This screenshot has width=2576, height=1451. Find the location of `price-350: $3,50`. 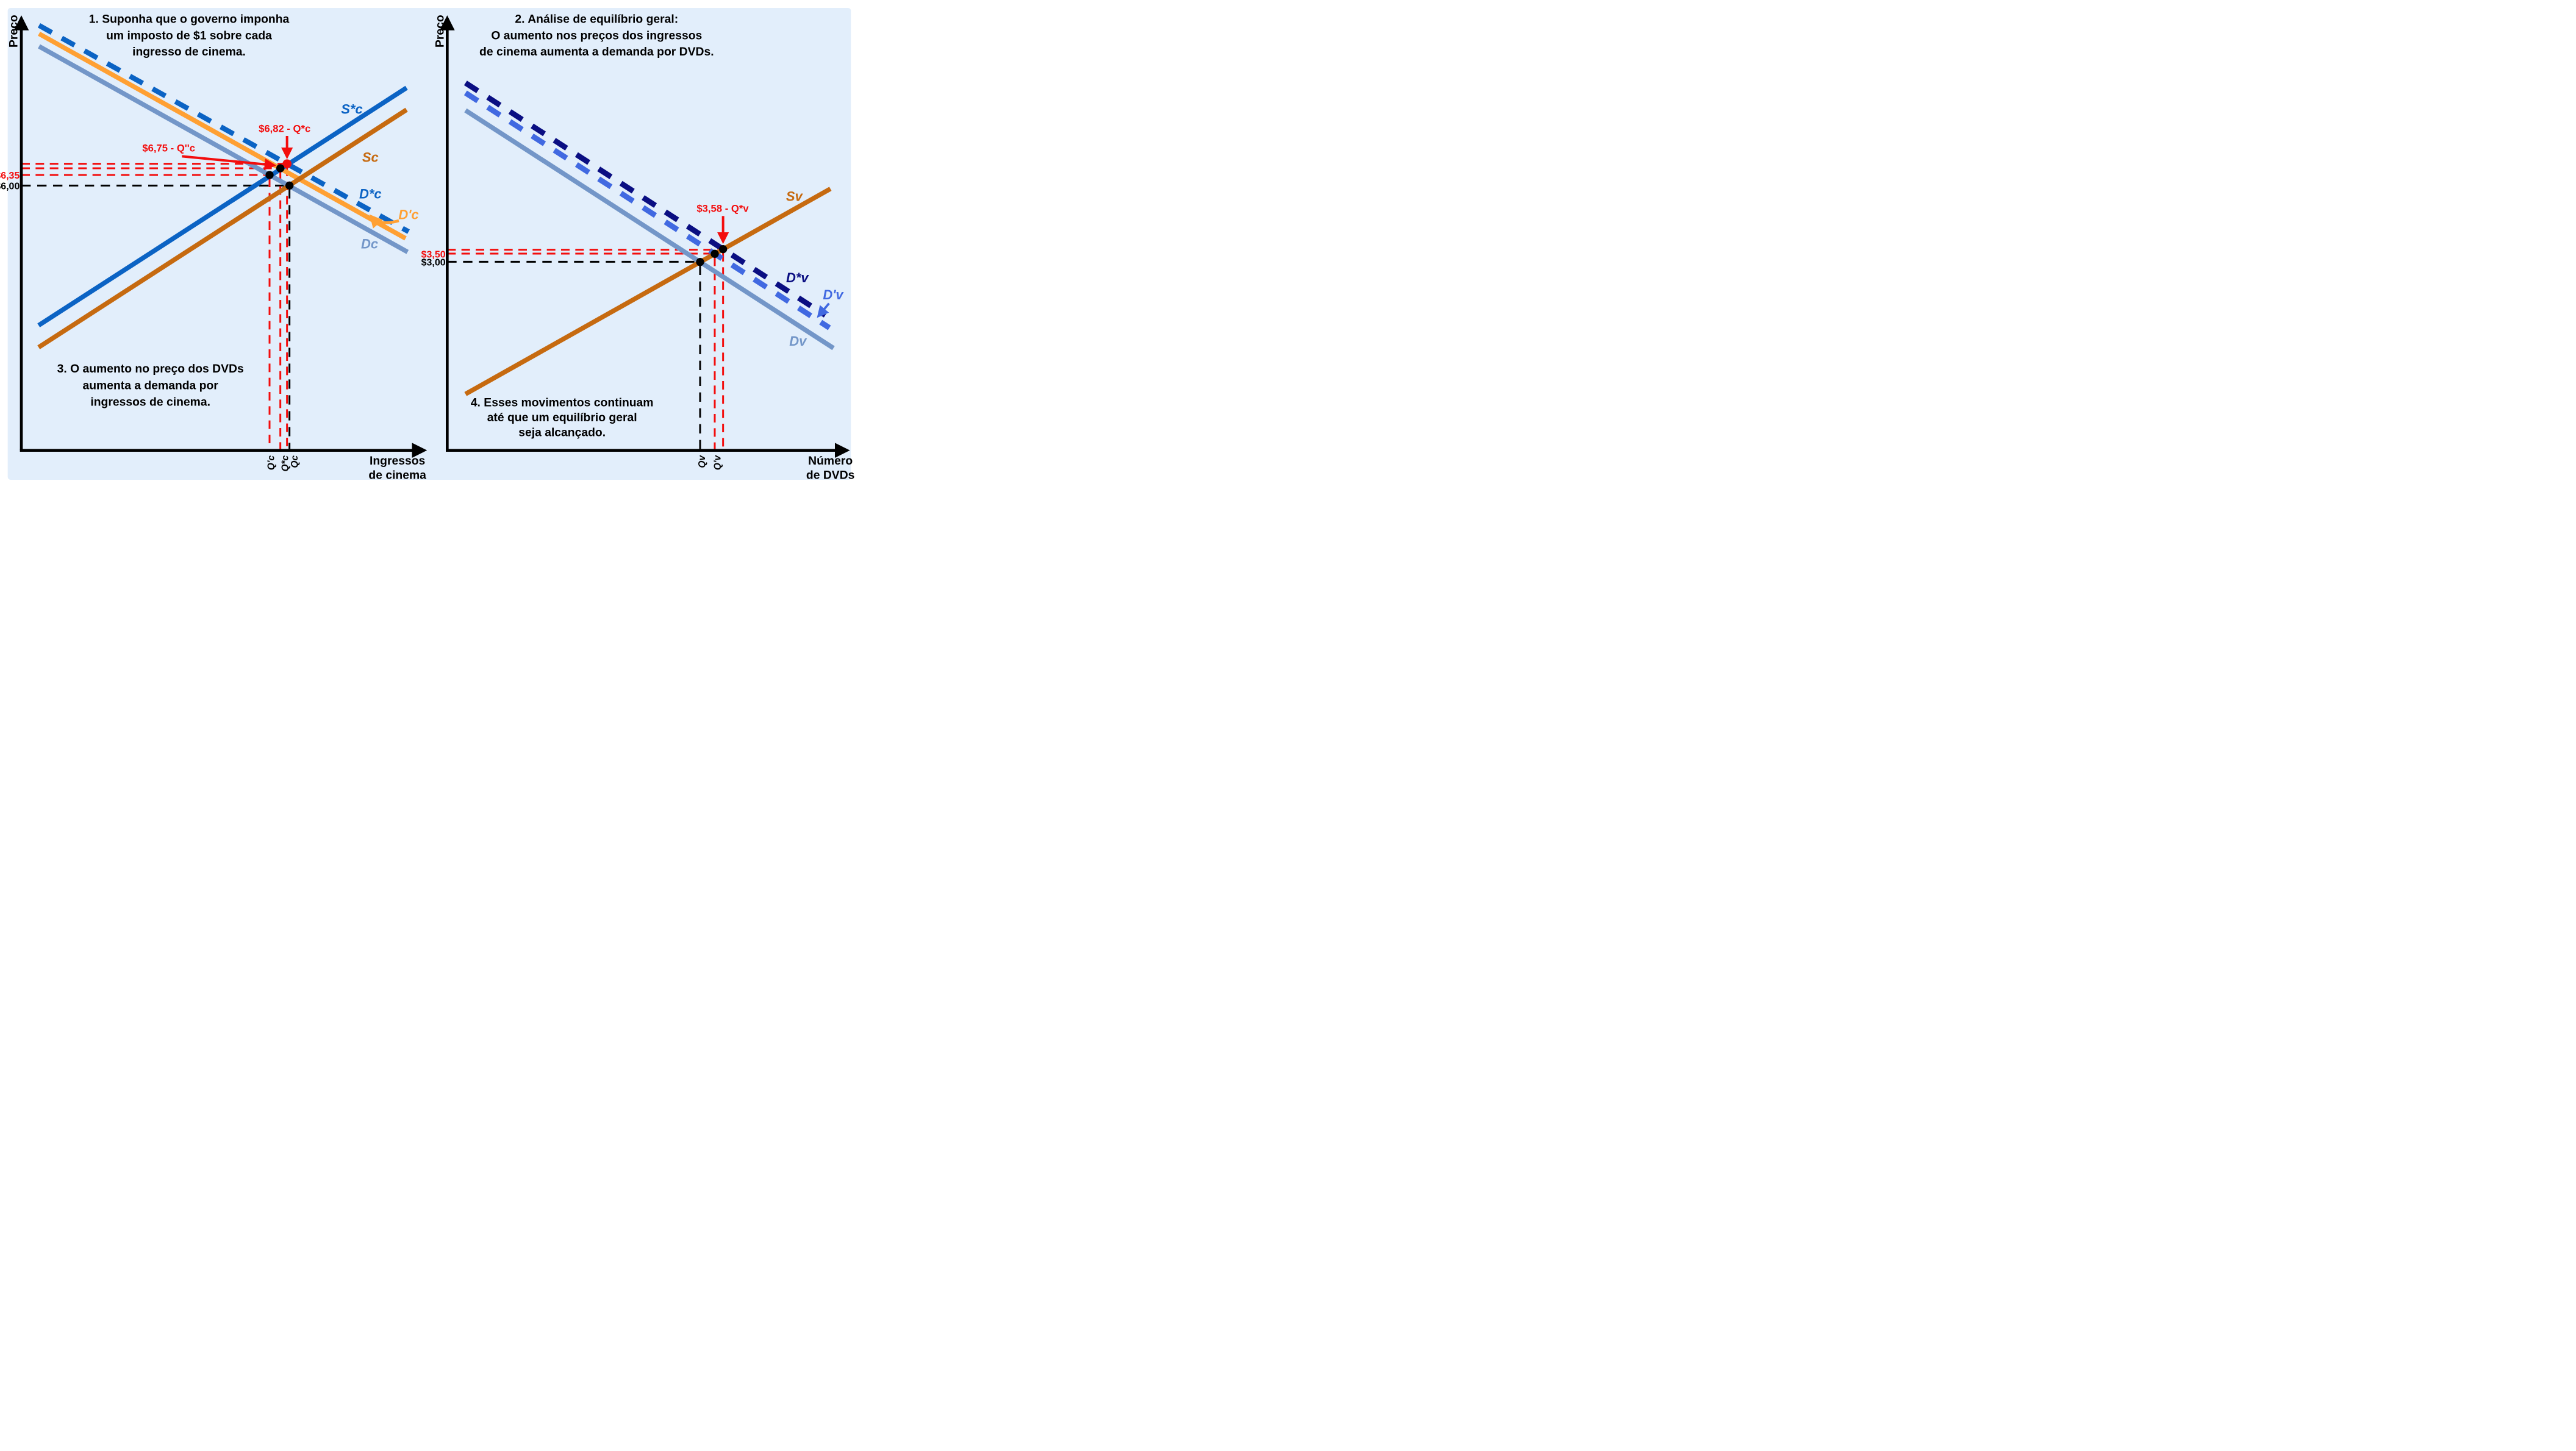

price-350: $3,50 is located at coordinates (433, 255).